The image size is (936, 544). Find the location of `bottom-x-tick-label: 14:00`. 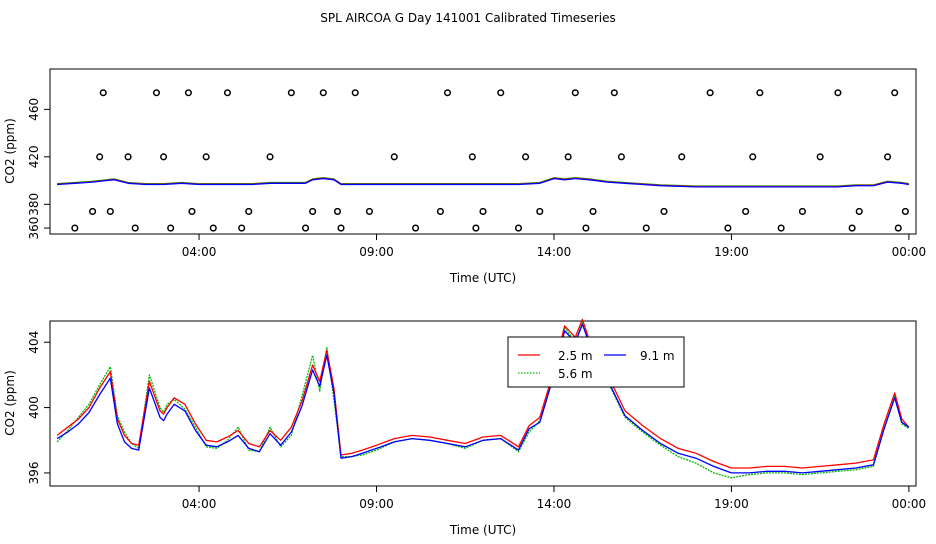

bottom-x-tick-label: 14:00 is located at coordinates (554, 504).